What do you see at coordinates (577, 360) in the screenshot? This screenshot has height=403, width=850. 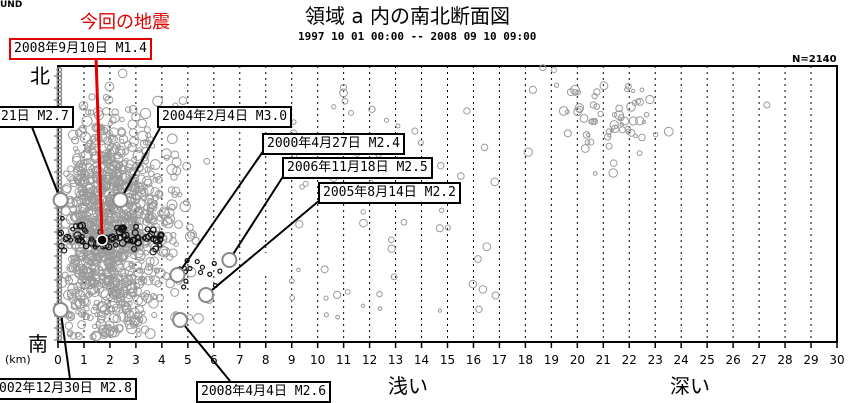 I see `x-tick-label: 20` at bounding box center [577, 360].